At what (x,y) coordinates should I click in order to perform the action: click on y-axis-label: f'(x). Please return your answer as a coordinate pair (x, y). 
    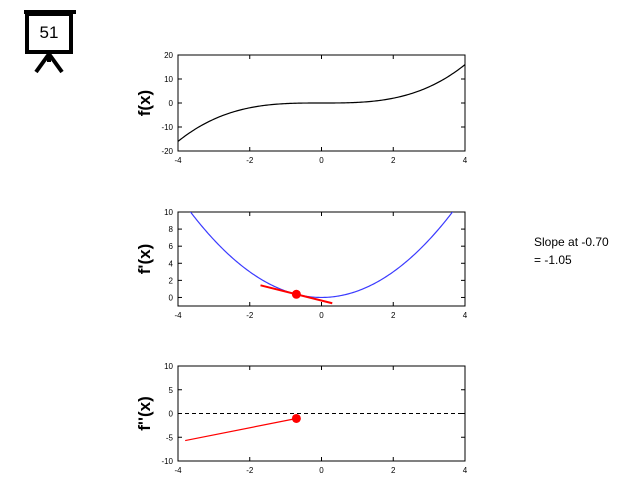
    Looking at the image, I should click on (144, 259).